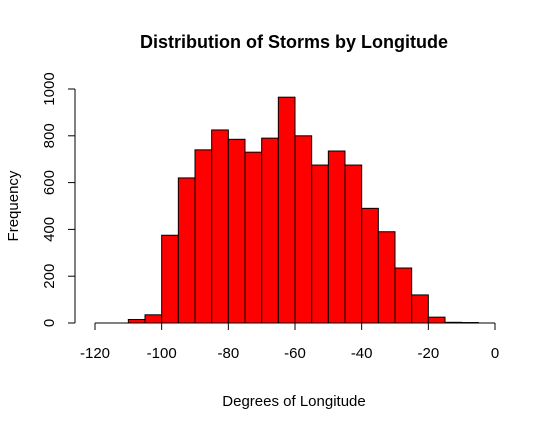  I want to click on y-tick-label: 800, so click(49, 135).